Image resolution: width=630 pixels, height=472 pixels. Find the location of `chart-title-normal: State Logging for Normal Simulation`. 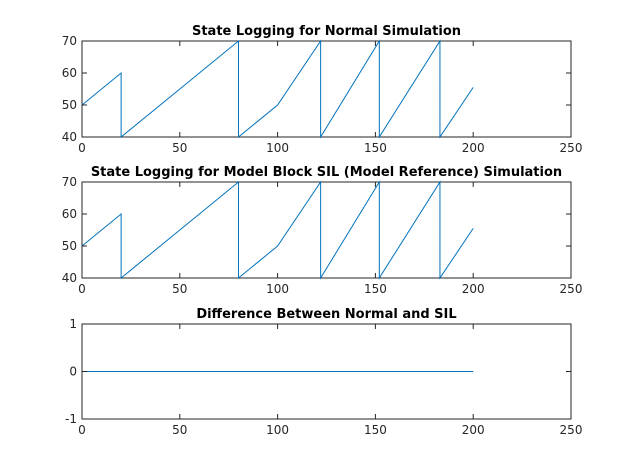

chart-title-normal: State Logging for Normal Simulation is located at coordinates (326, 31).